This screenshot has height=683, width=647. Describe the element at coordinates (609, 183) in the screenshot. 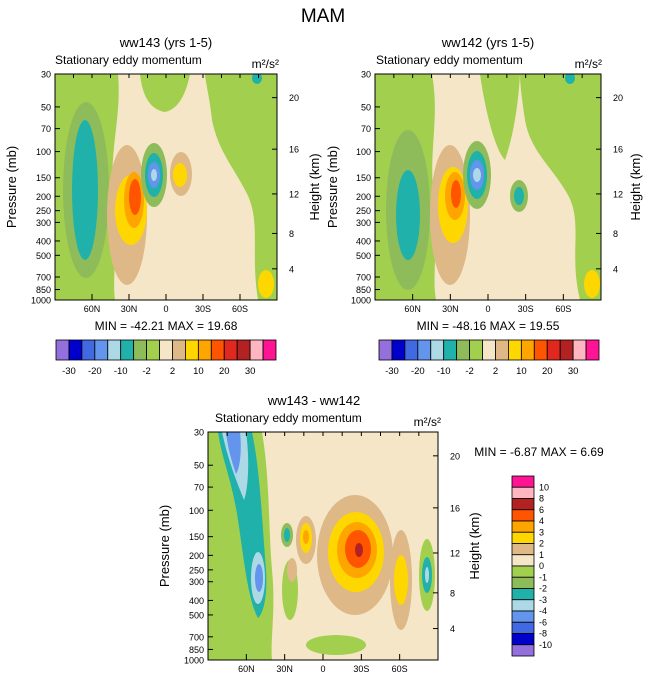

I see `height-axis: 20 16 12 8 4` at that location.